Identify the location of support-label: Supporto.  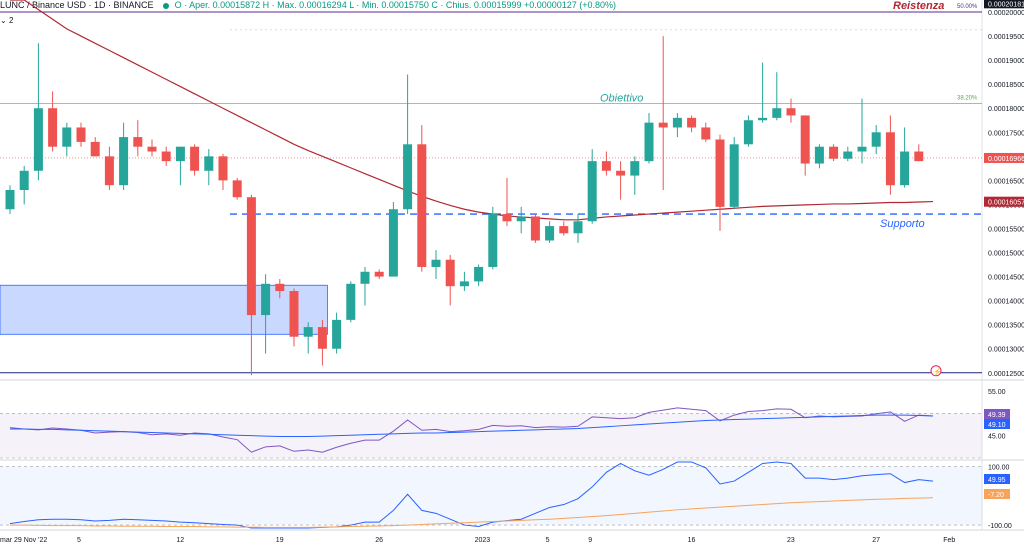
(902, 224).